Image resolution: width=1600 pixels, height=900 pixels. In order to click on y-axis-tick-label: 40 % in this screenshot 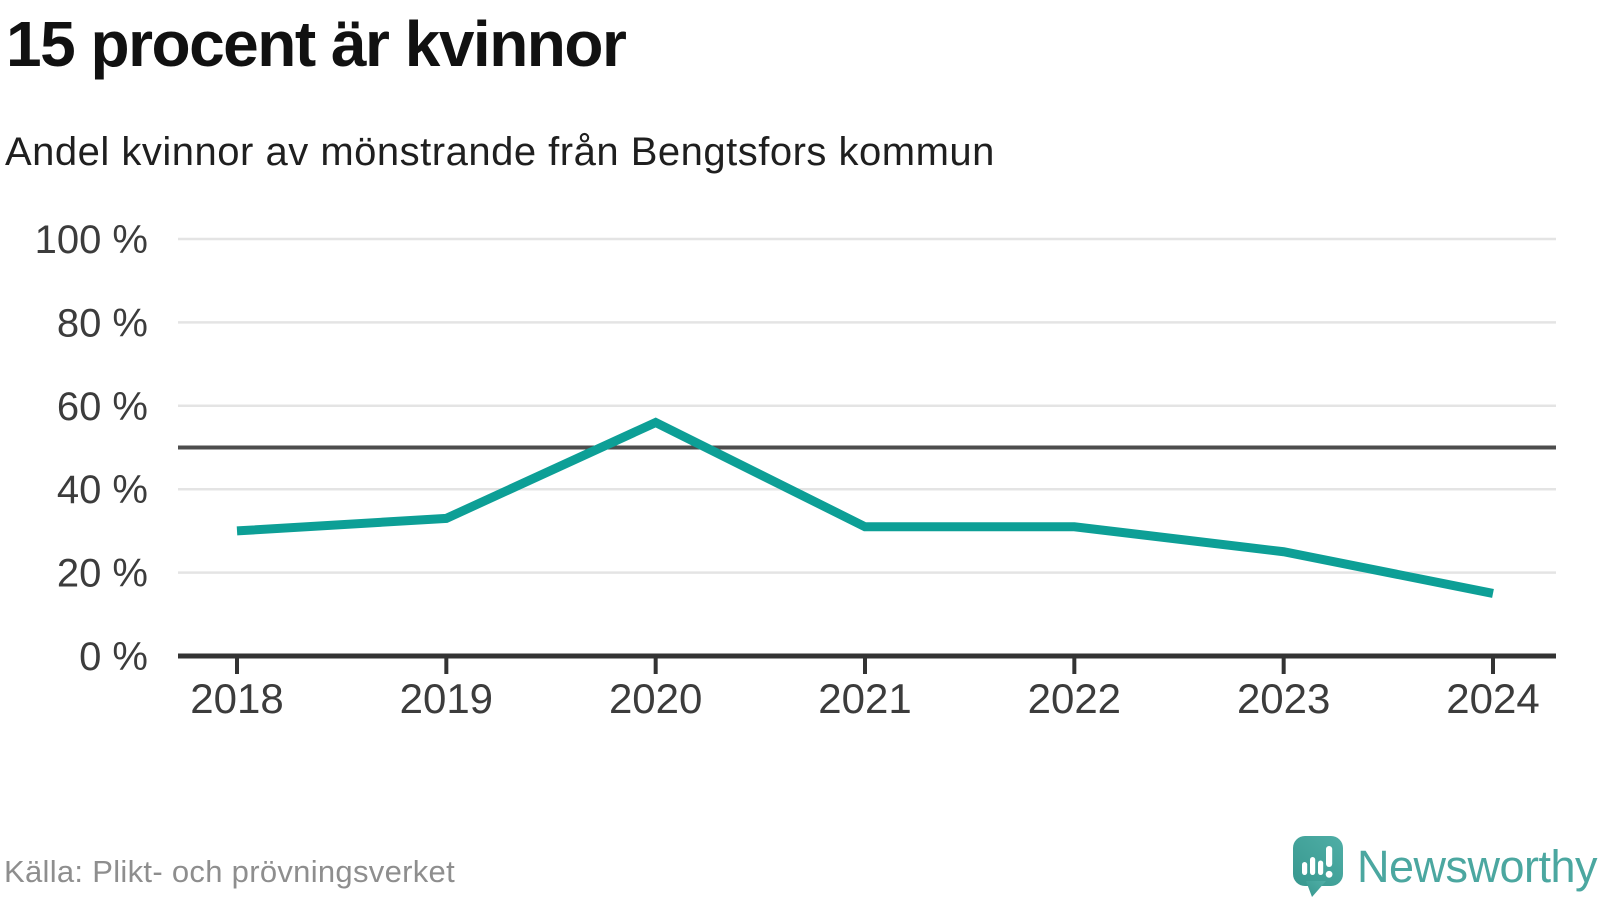, I will do `click(102, 490)`.